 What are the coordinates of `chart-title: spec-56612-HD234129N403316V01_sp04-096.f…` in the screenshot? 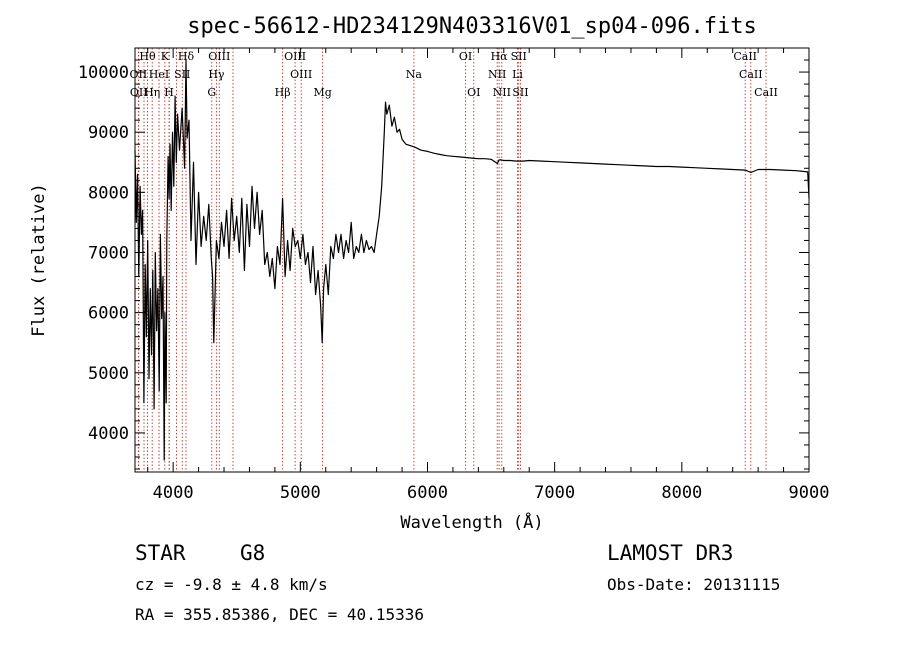 It's located at (472, 26).